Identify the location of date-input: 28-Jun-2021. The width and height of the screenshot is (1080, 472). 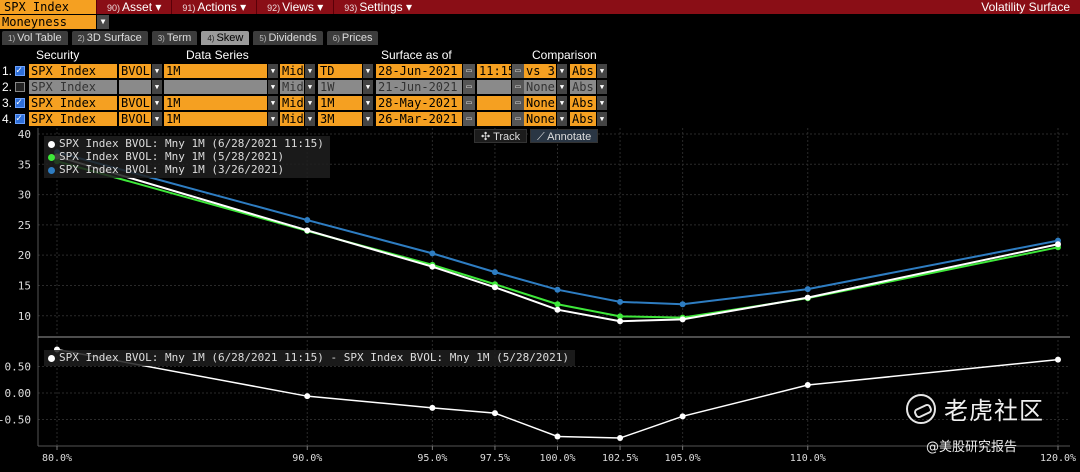
(419, 71).